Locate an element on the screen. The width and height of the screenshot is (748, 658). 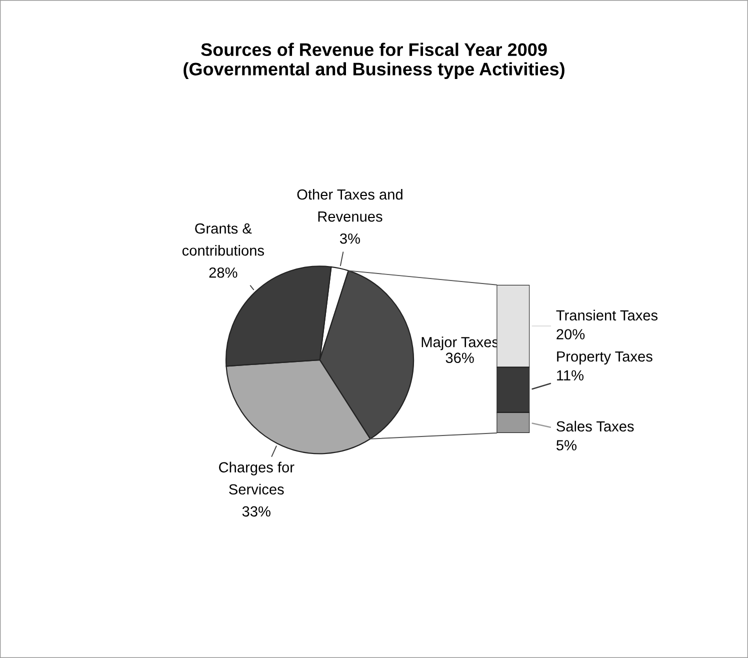
slice-label: Grants & contributions is located at coordinates (223, 239).